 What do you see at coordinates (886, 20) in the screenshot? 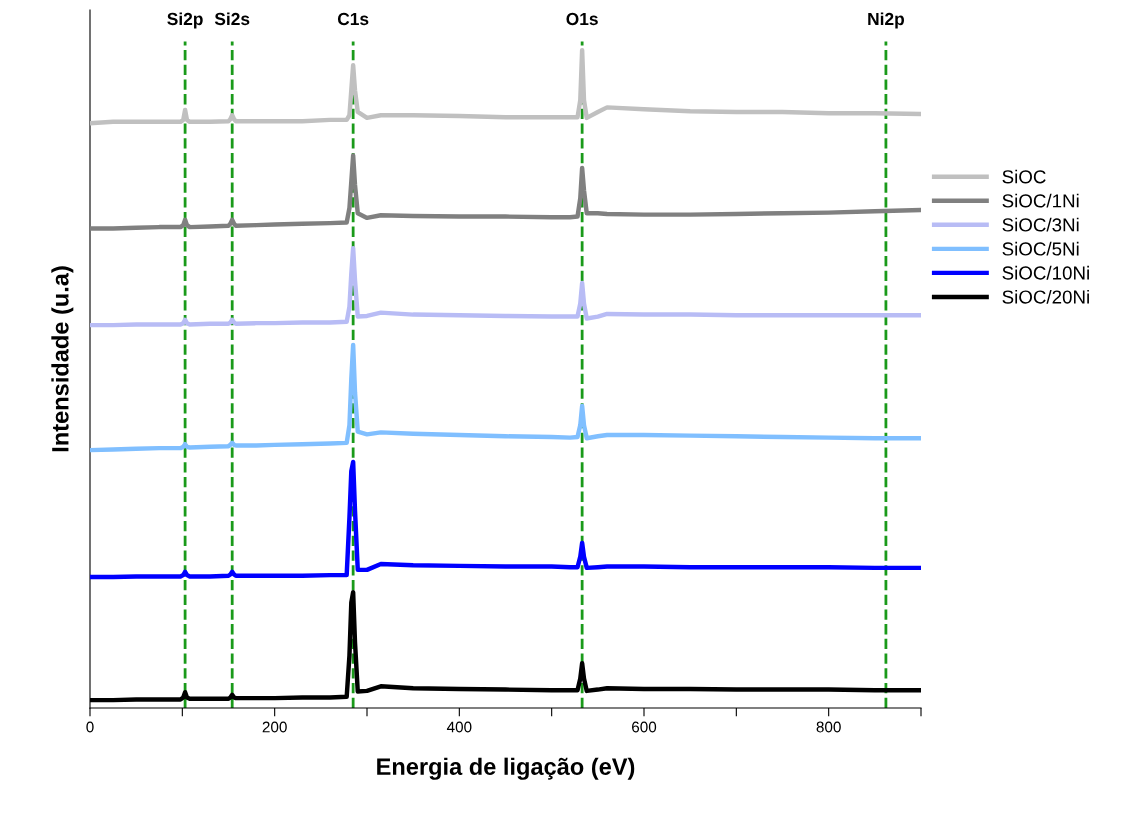
I see `ref-line-label: Ni2p` at bounding box center [886, 20].